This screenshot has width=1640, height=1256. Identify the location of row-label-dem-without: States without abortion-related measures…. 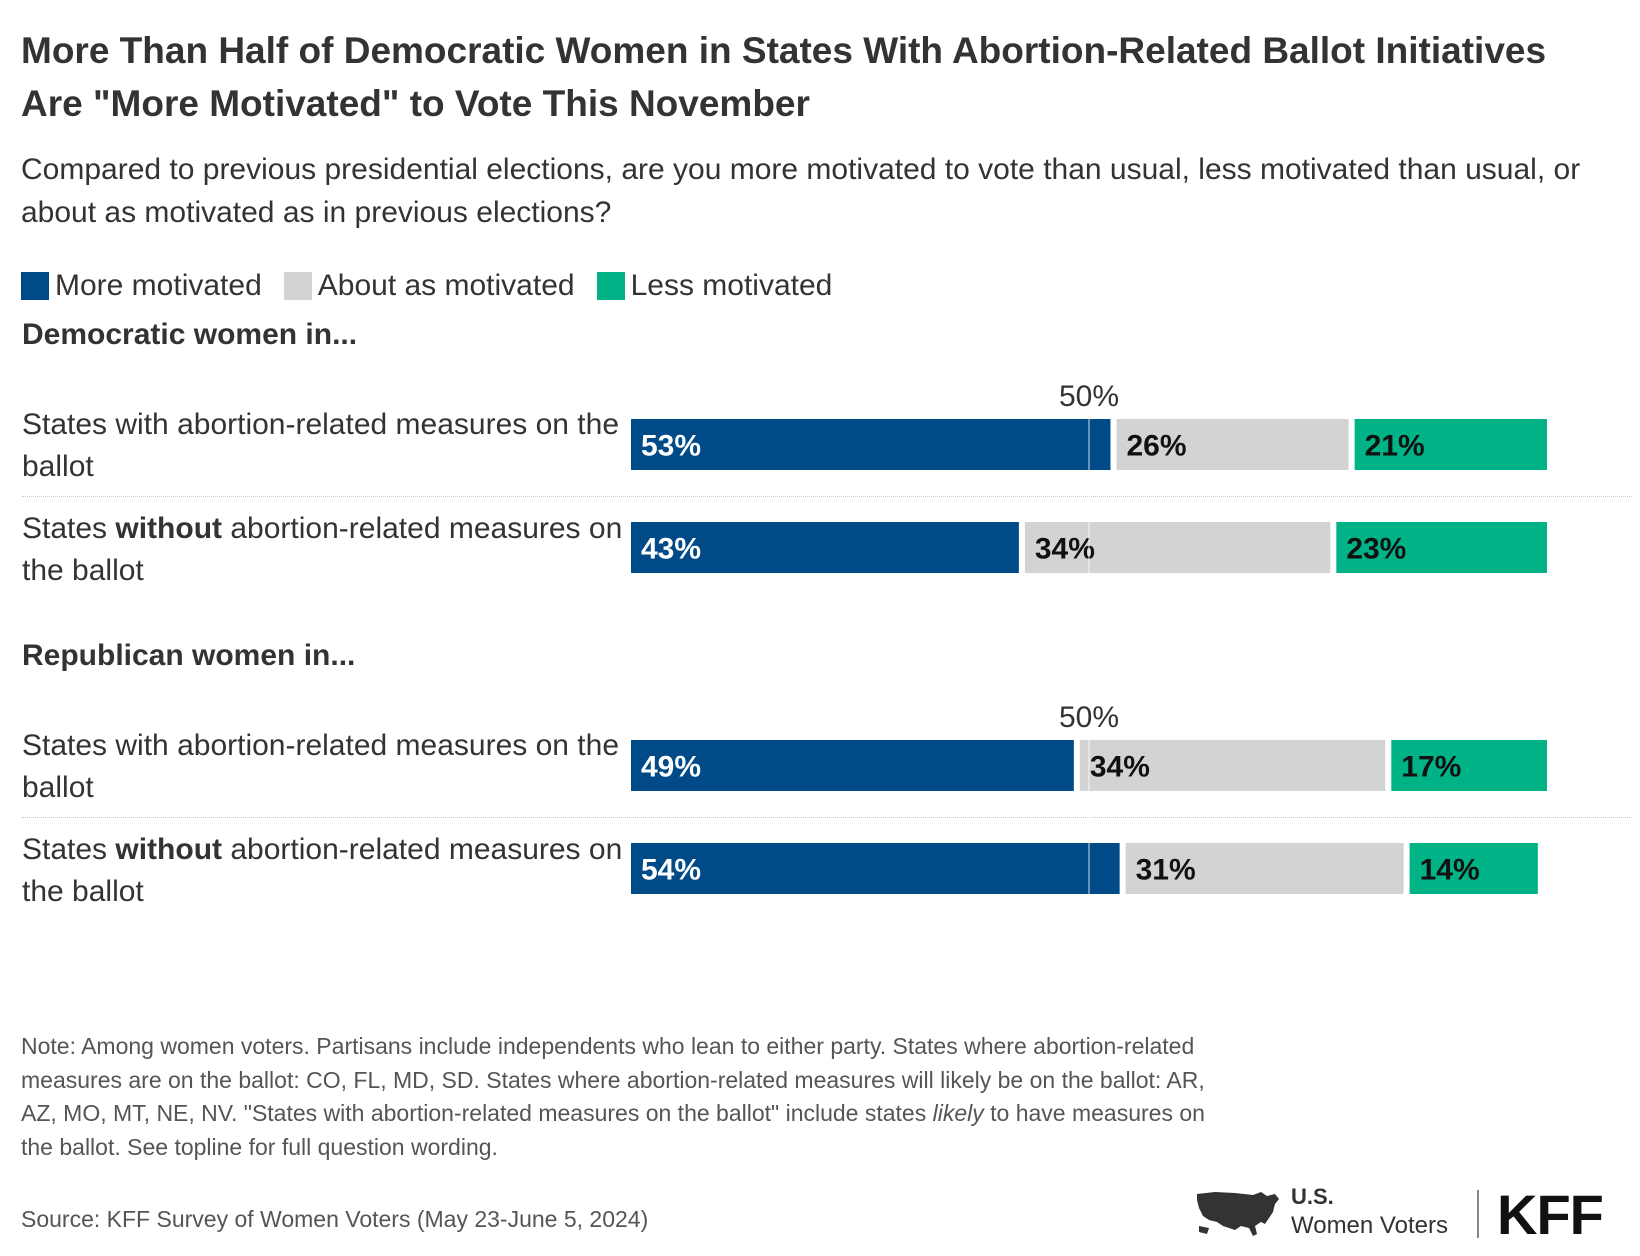
(342, 550).